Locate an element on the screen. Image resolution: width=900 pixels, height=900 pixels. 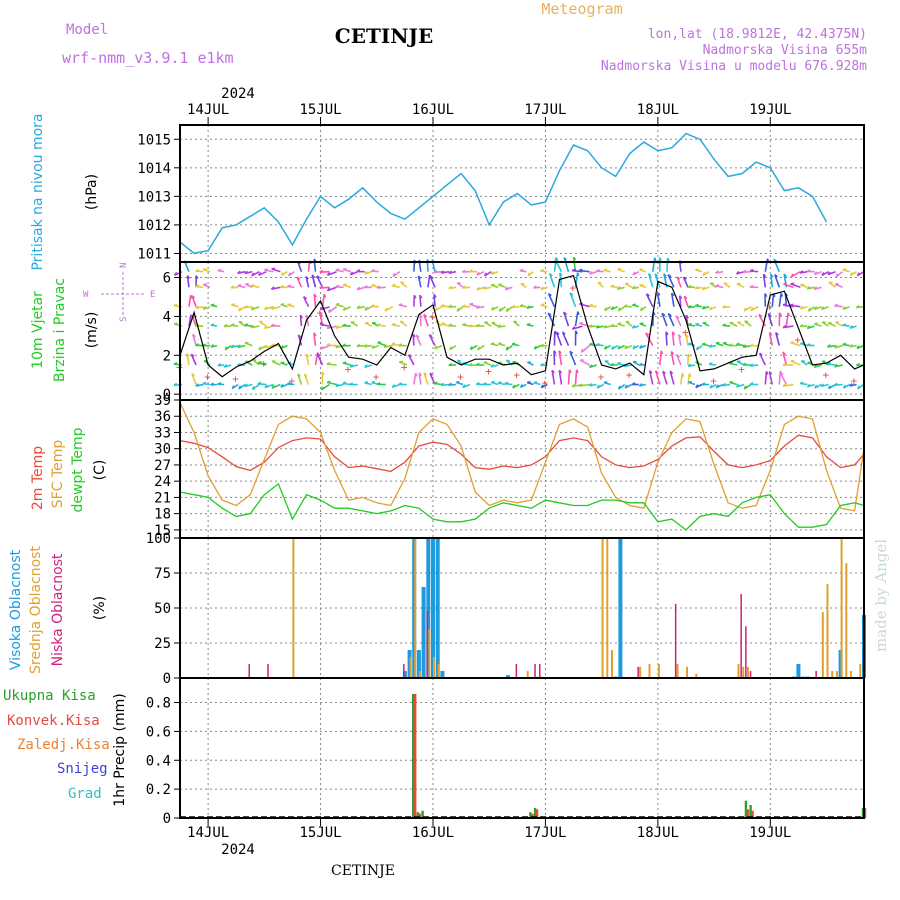
temp-ytick-label: 36 is located at coordinates (162, 417).